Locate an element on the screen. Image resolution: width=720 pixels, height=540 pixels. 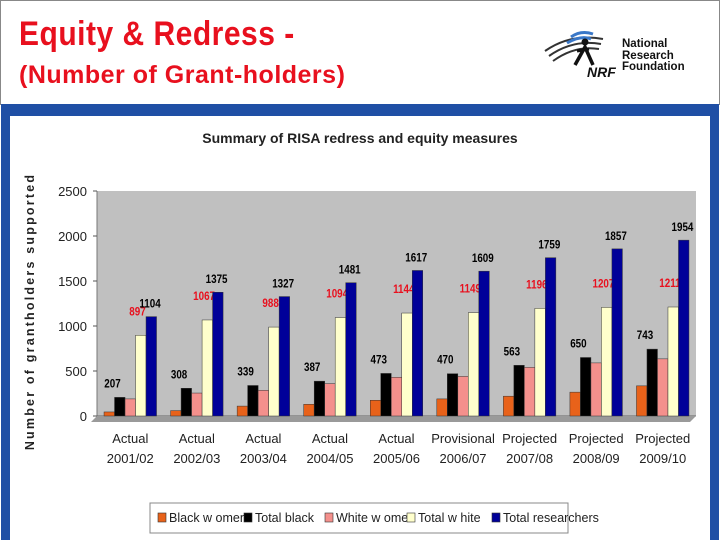
data-label: 308 is located at coordinates (179, 374).